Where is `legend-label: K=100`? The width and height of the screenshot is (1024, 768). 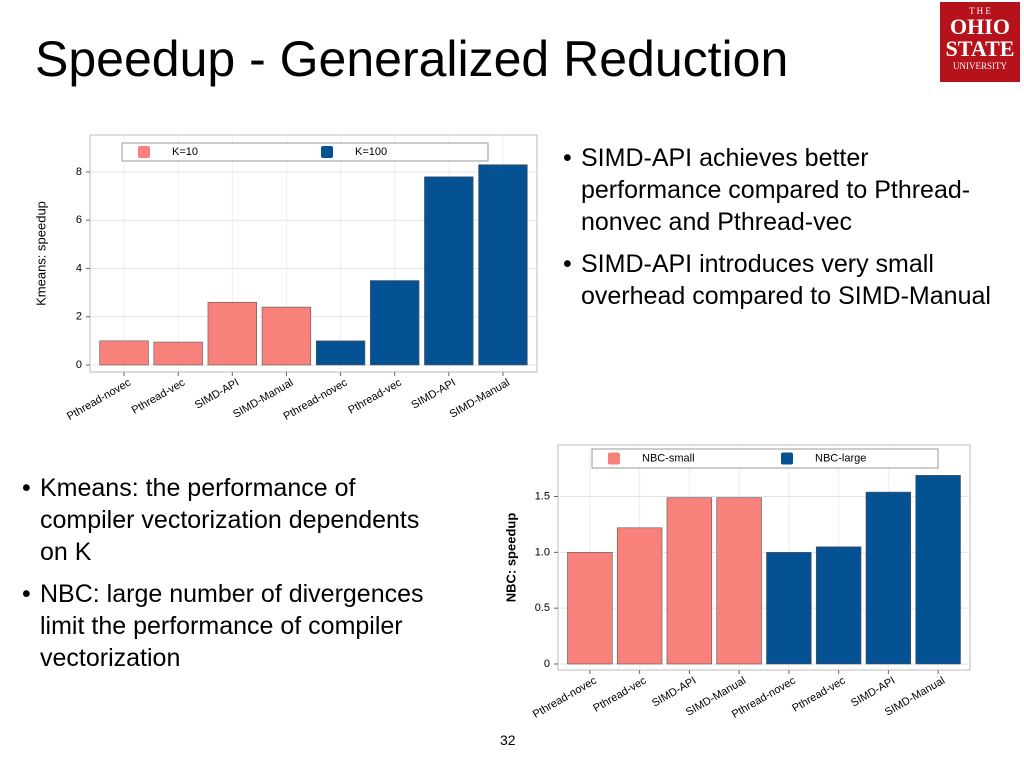 legend-label: K=100 is located at coordinates (371, 152).